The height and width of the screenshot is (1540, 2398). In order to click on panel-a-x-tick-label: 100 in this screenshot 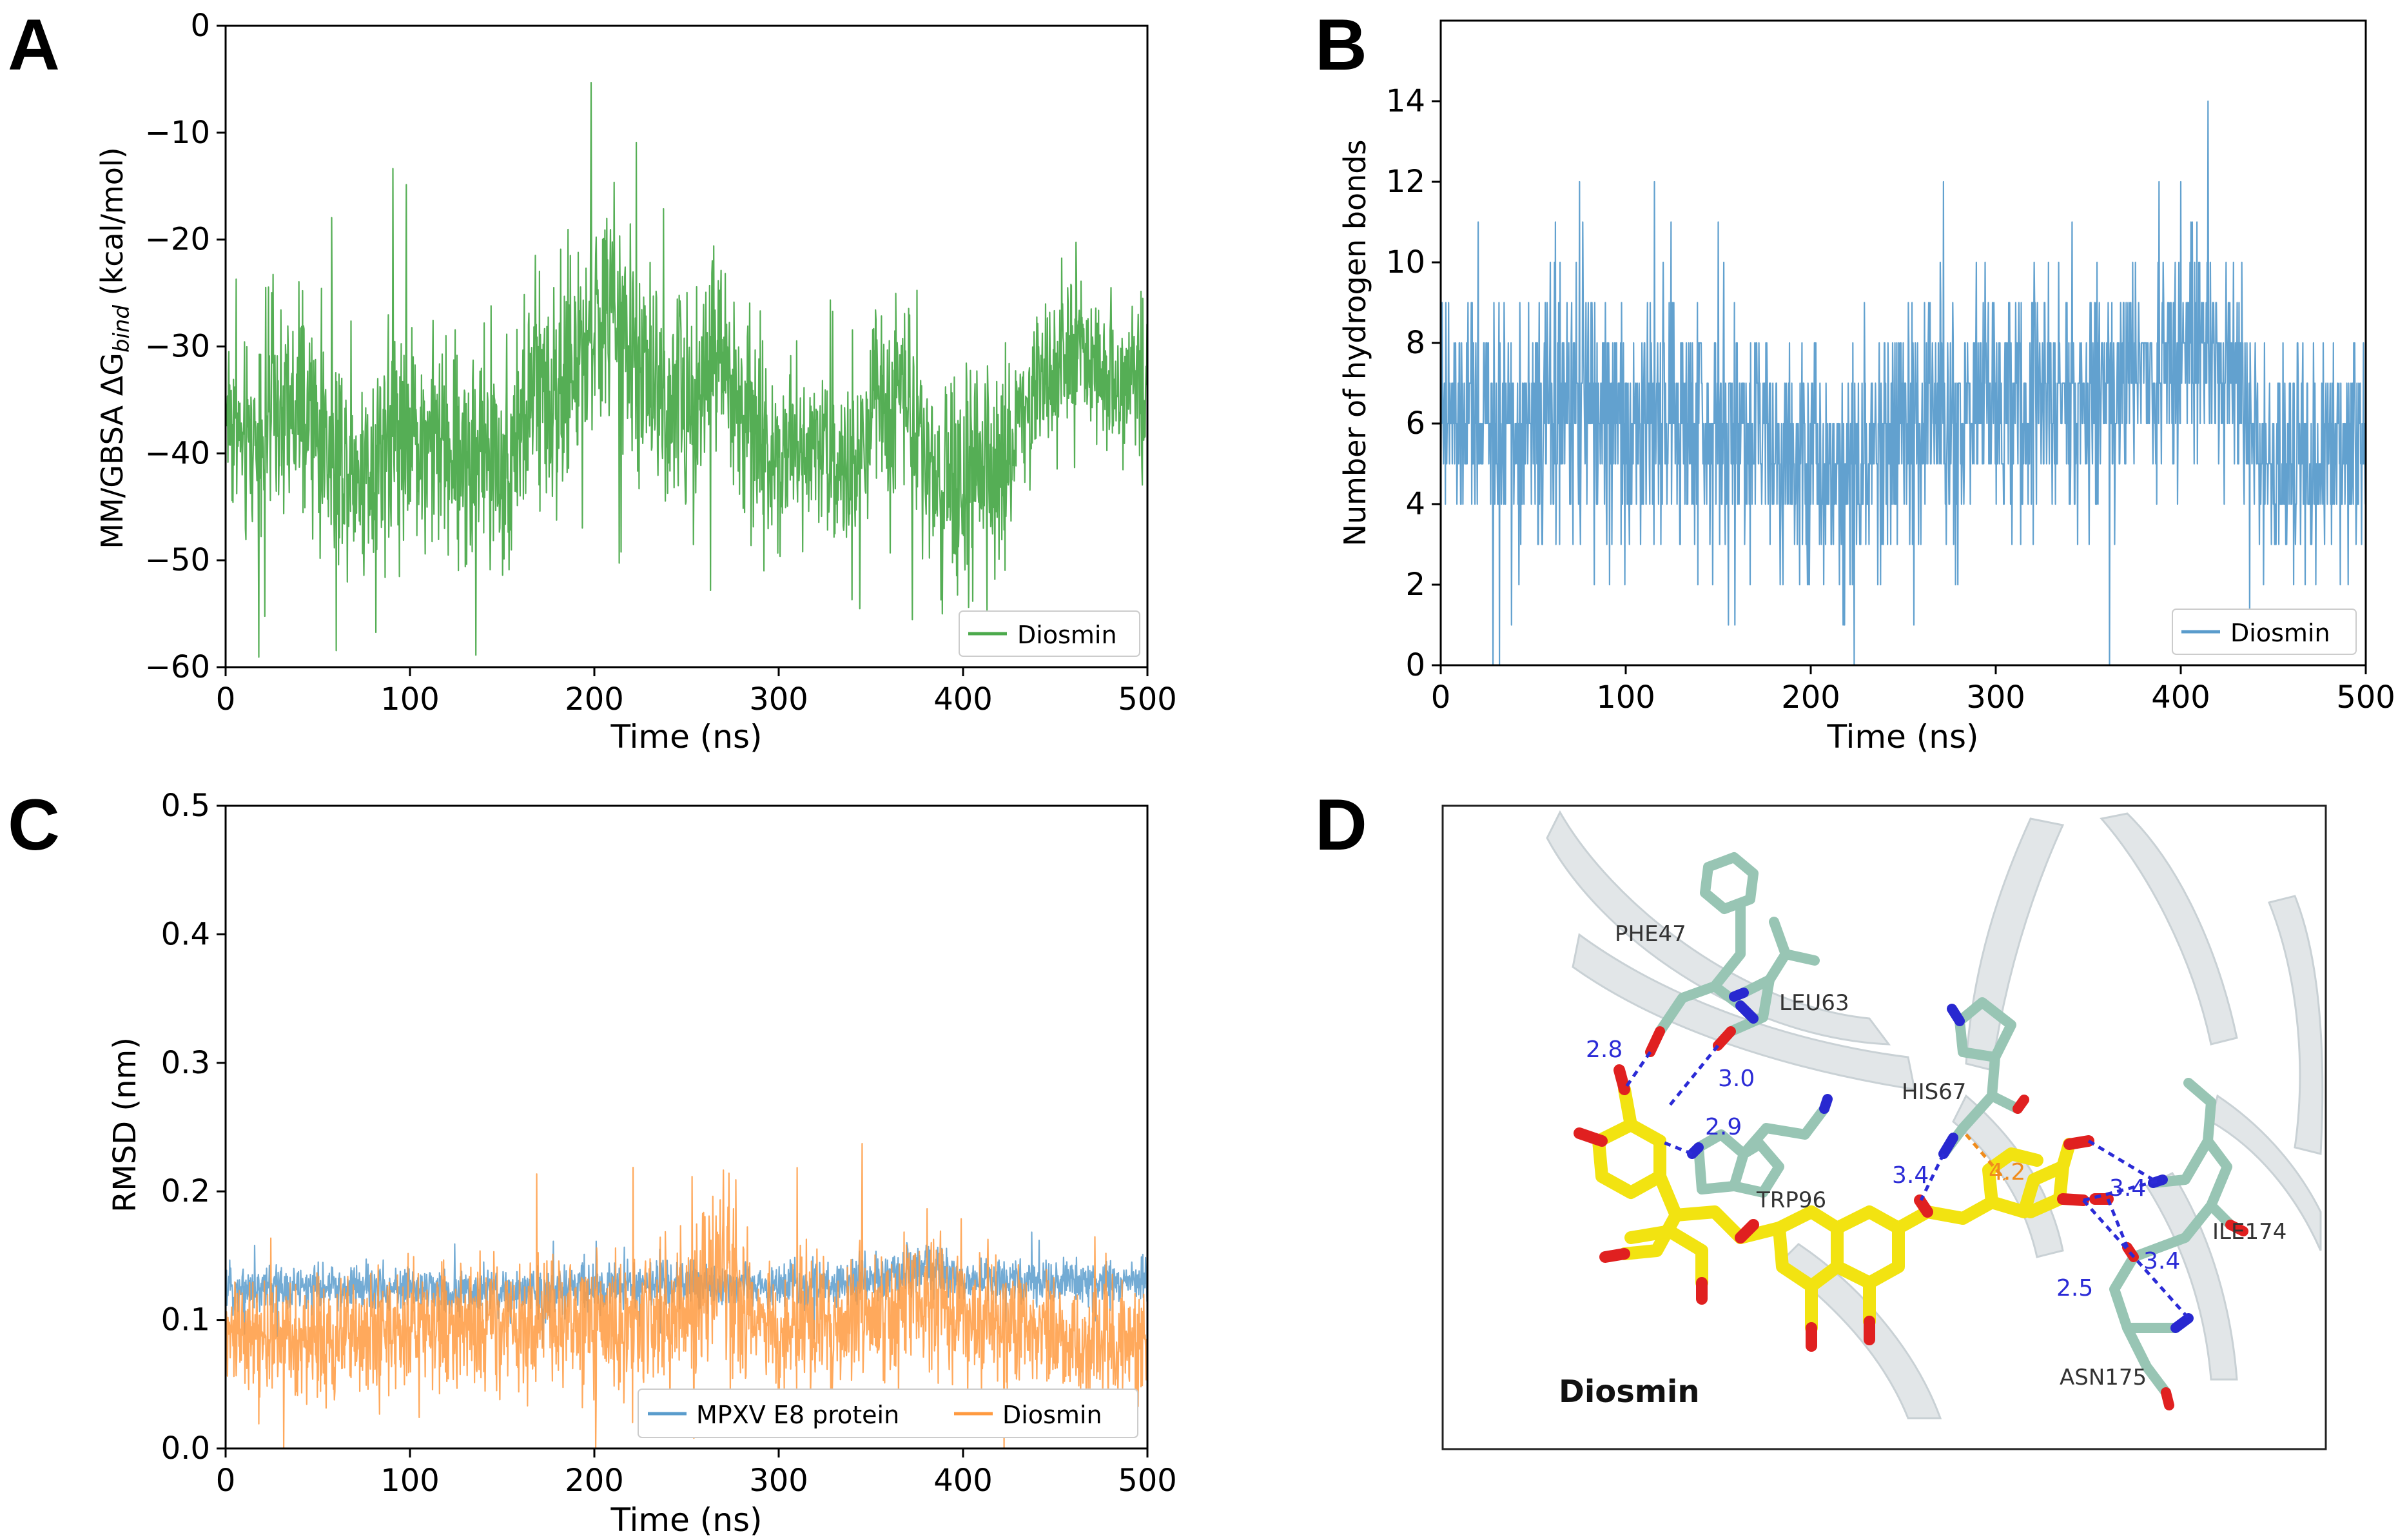, I will do `click(410, 699)`.